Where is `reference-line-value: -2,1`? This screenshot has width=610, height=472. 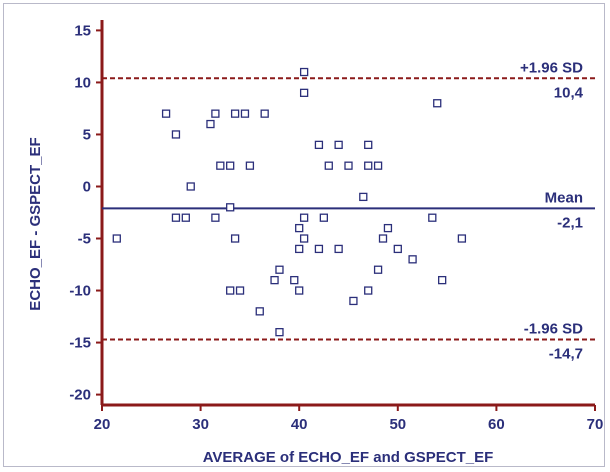
reference-line-value: -2,1 is located at coordinates (570, 222).